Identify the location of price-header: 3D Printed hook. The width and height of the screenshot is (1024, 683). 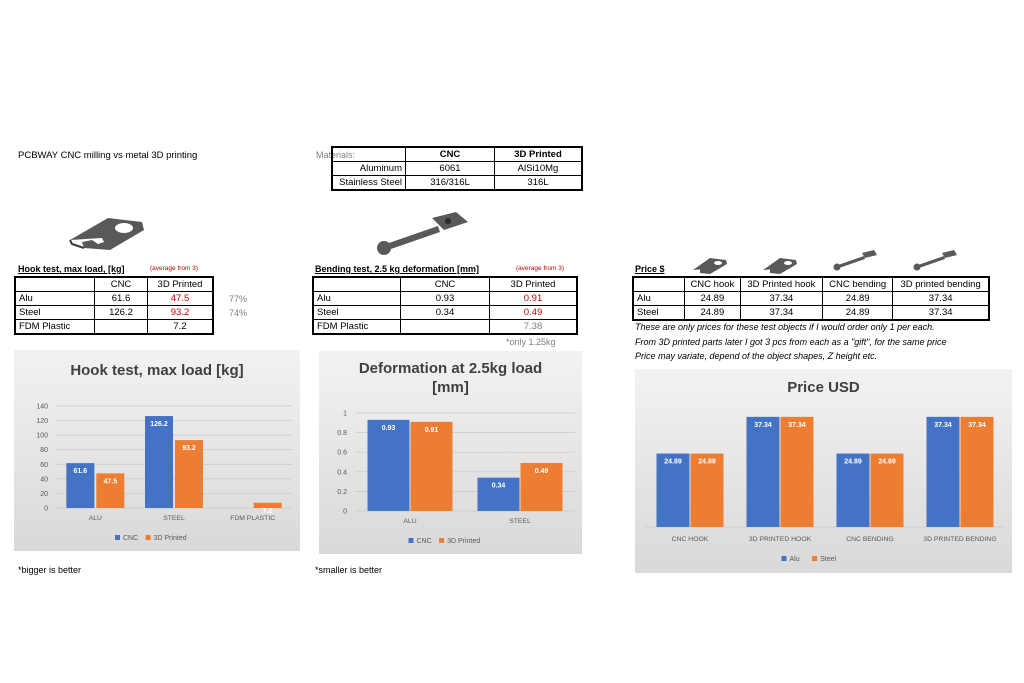
(781, 284).